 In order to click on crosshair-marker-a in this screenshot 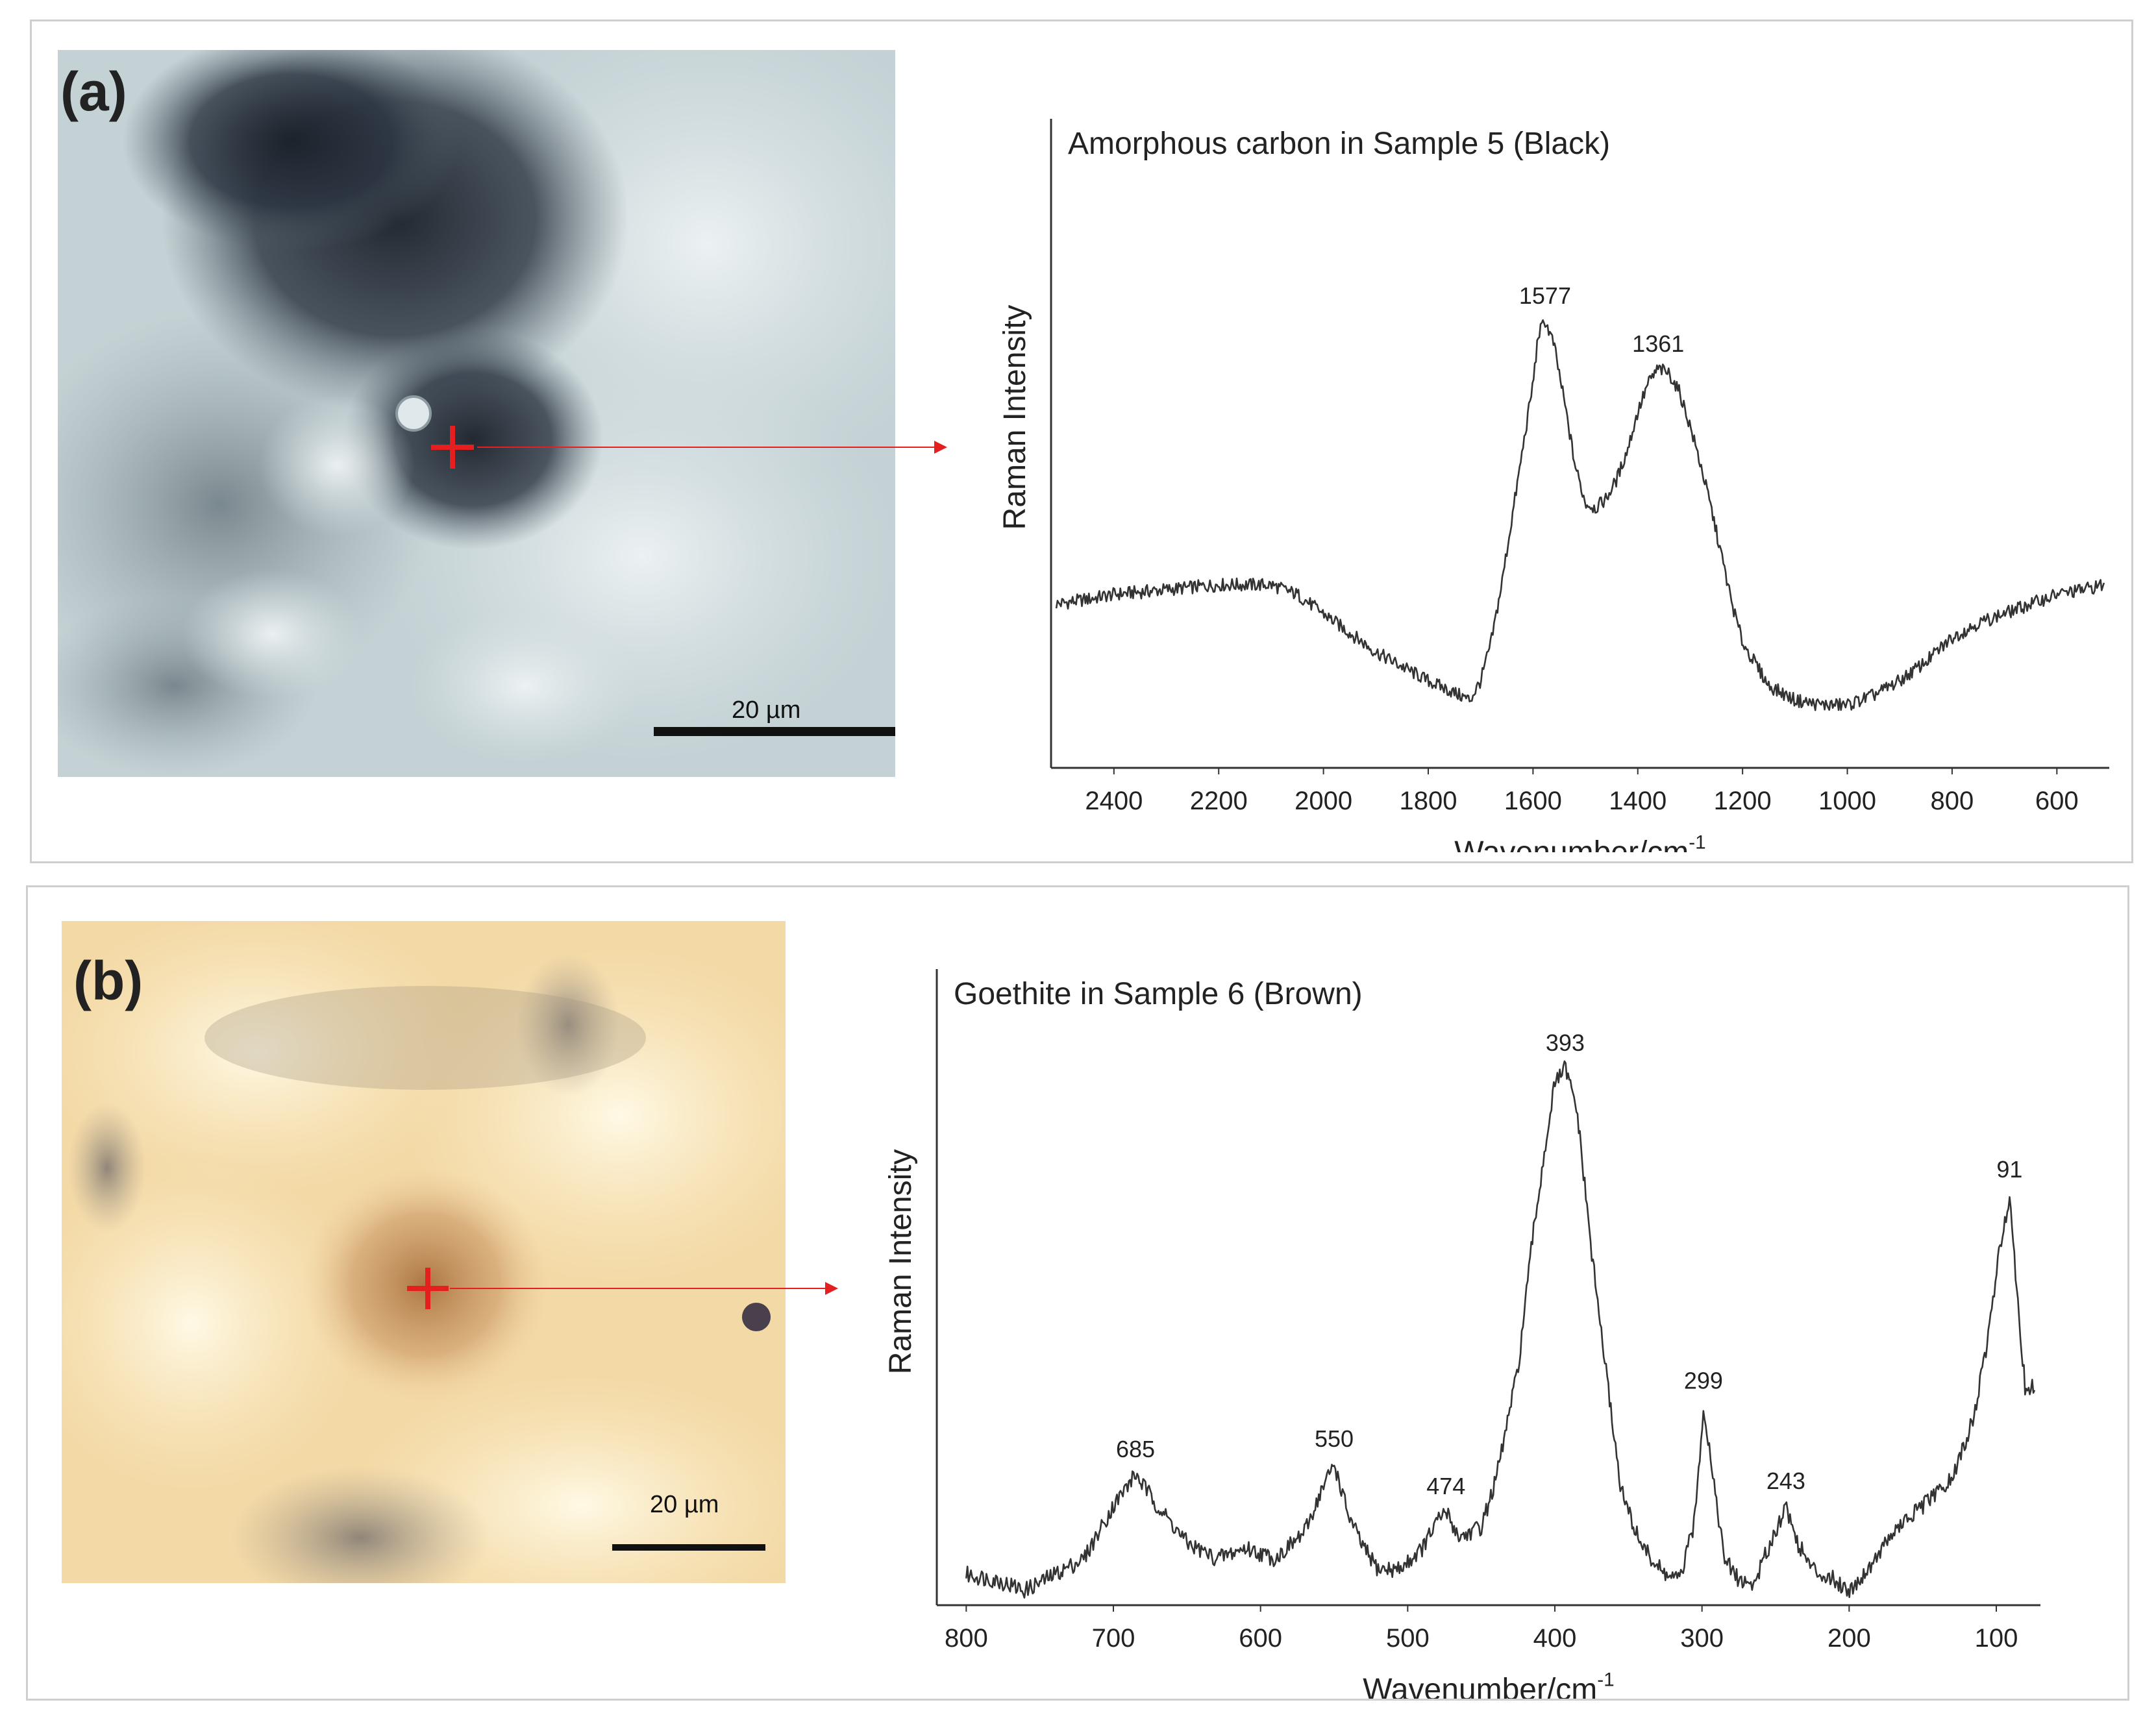, I will do `click(452, 447)`.